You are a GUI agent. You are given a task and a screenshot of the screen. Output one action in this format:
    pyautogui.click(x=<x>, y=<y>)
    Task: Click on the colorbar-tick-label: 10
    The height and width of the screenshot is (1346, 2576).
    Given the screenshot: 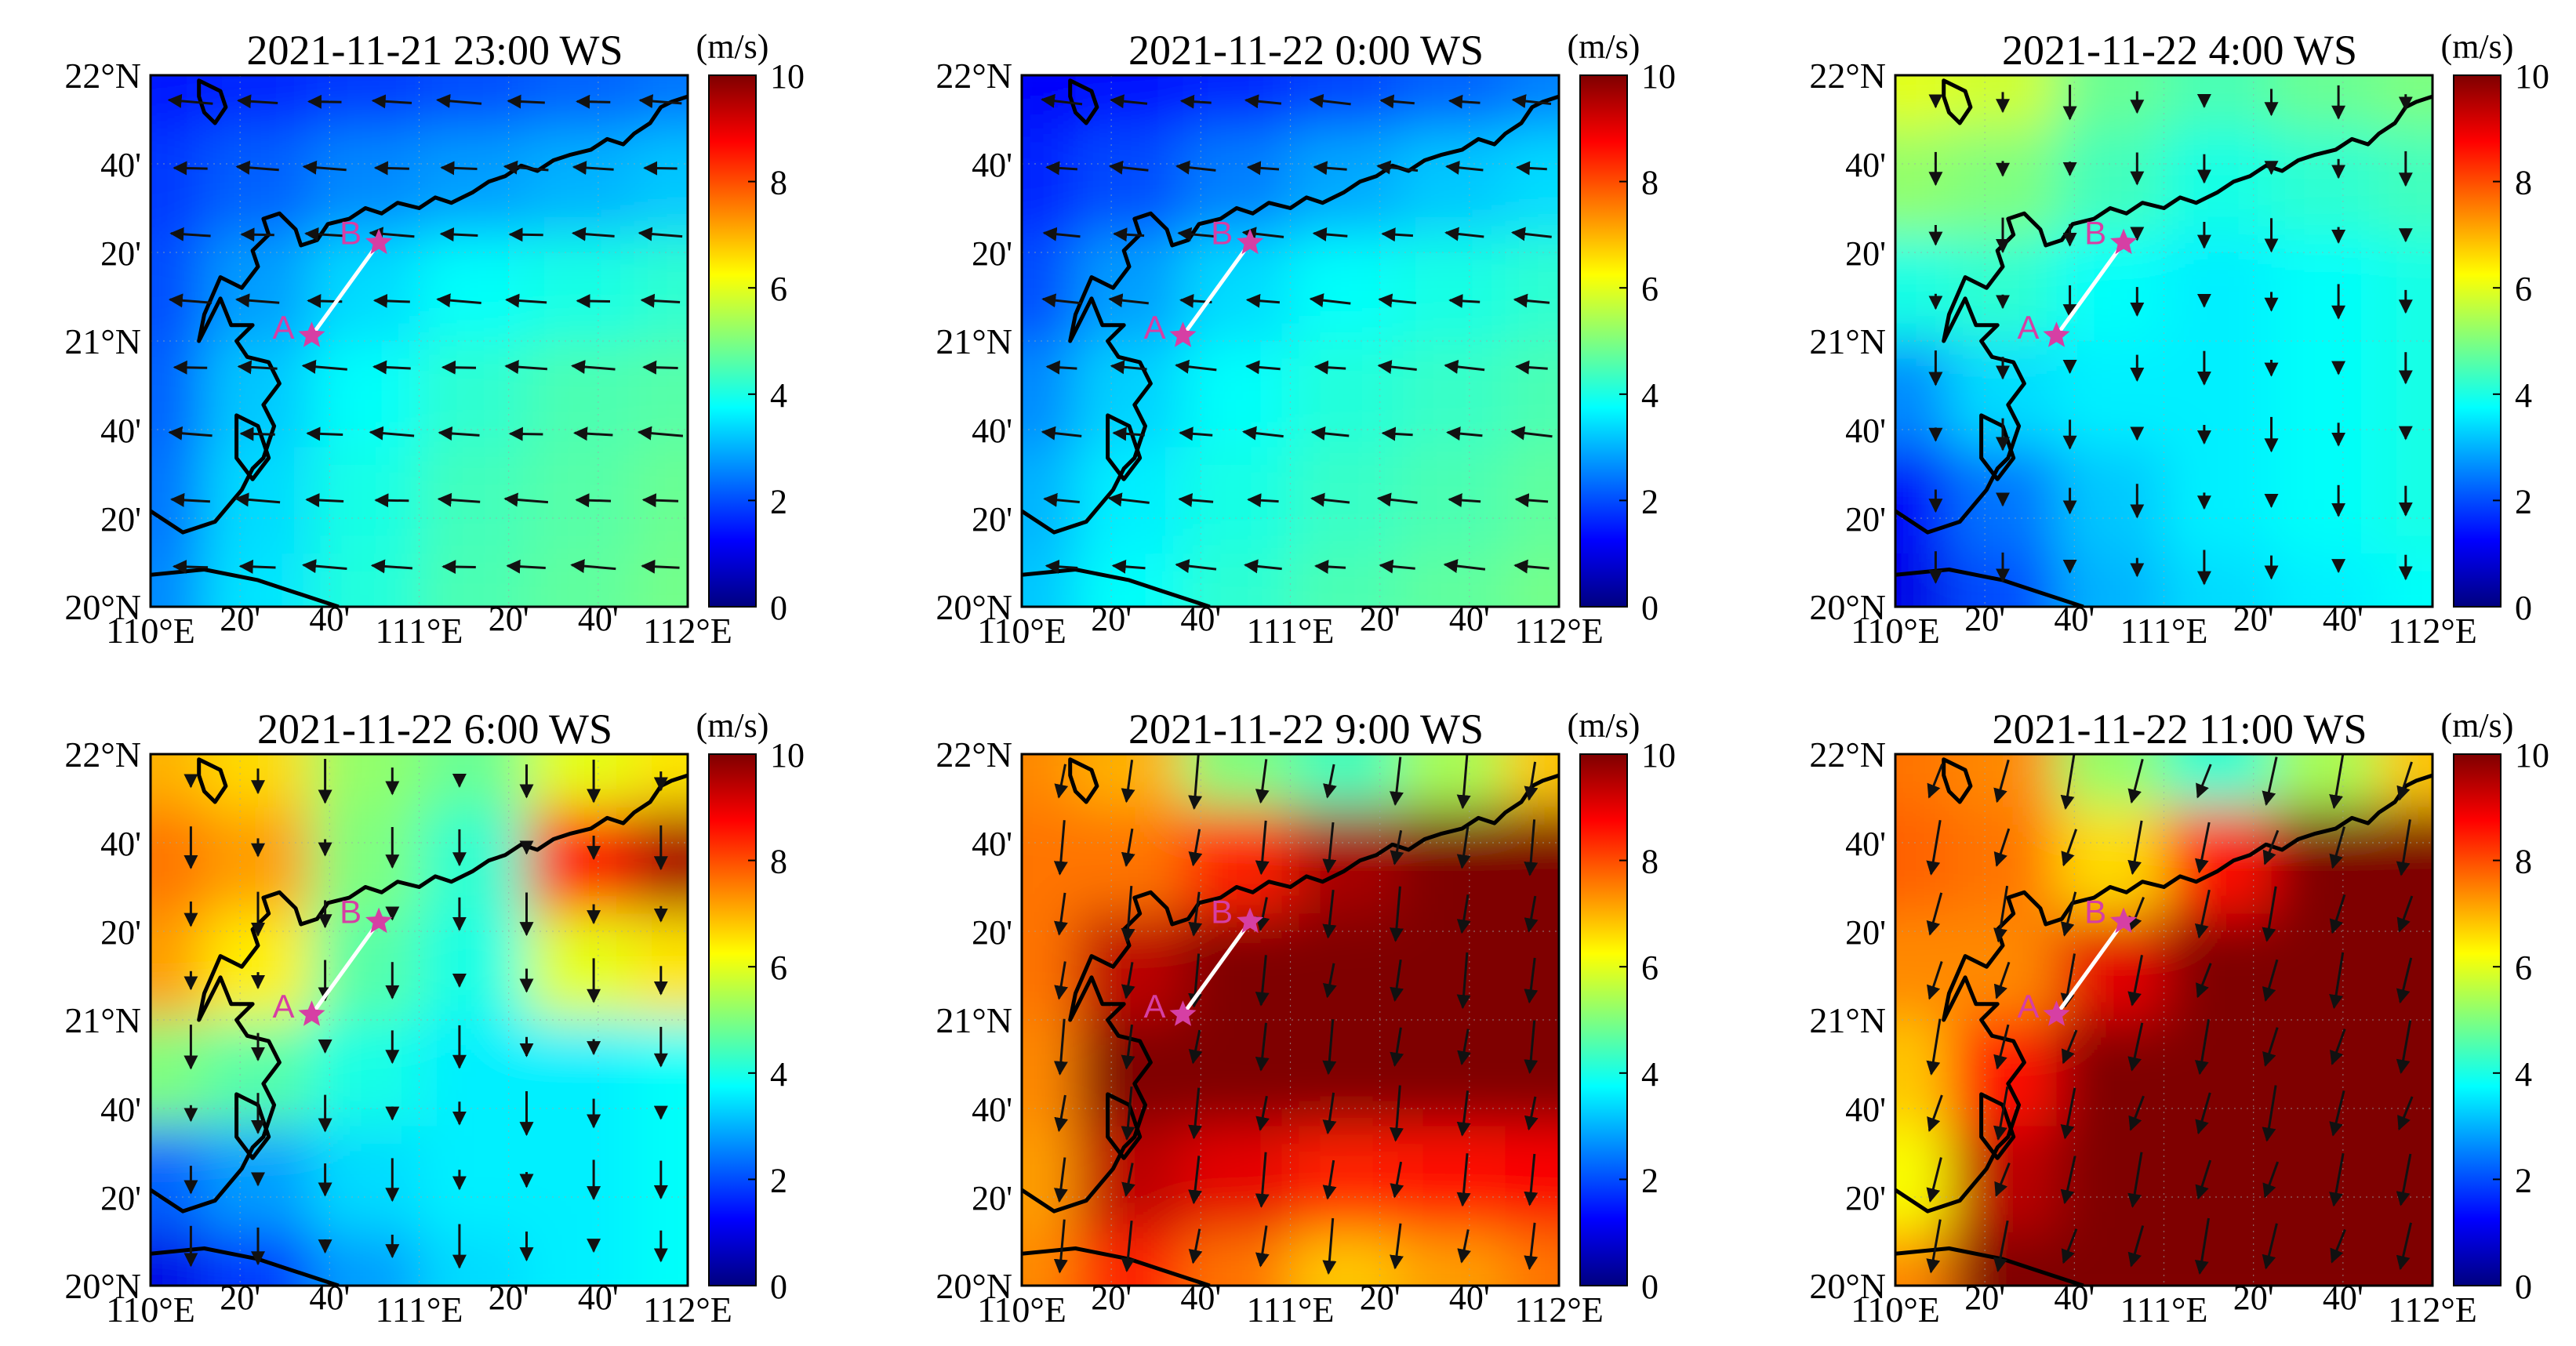 What is the action you would take?
    pyautogui.click(x=787, y=76)
    